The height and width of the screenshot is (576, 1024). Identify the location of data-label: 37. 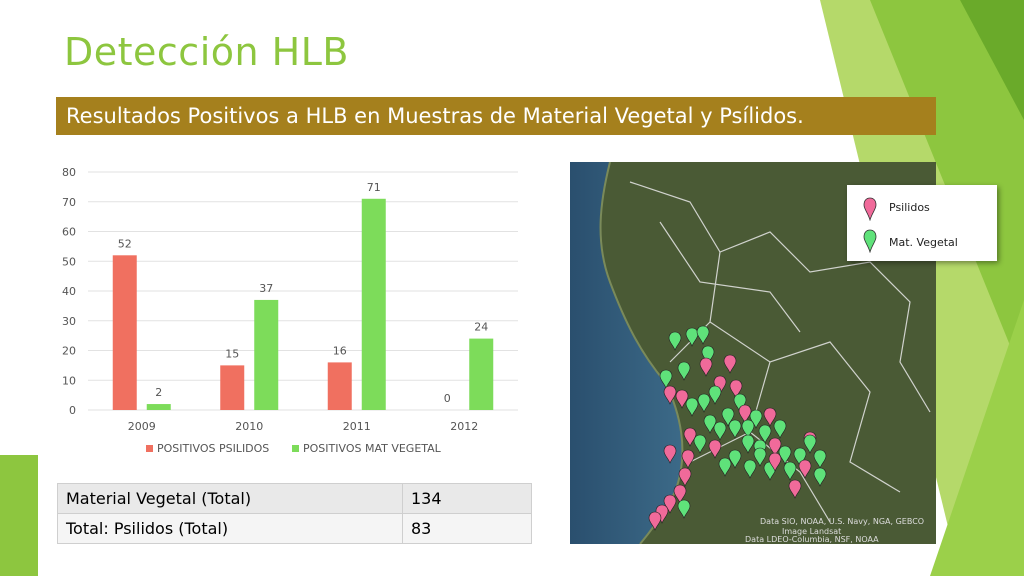
(266, 288).